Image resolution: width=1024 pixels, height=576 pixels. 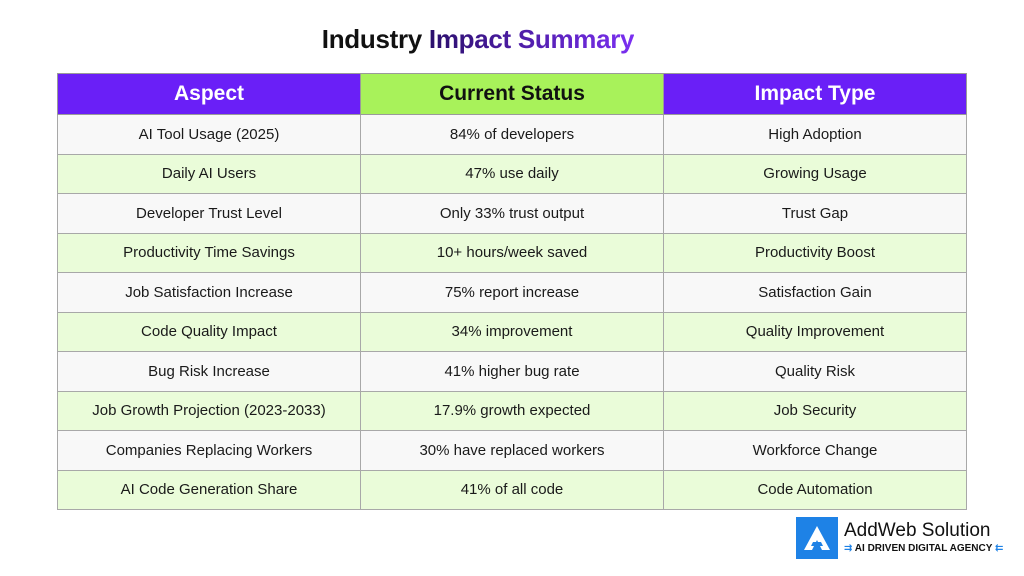 I want to click on cell-current-status: 84% of developers, so click(x=512, y=134).